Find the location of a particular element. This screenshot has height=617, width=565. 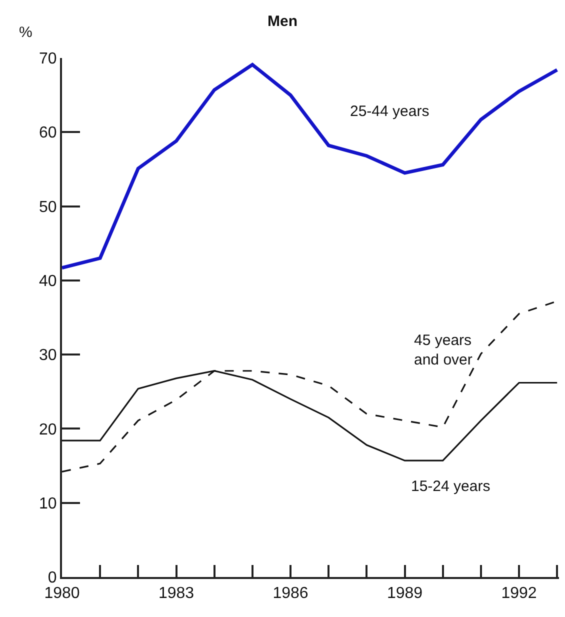

x-tick-label: 1989 is located at coordinates (404, 593).